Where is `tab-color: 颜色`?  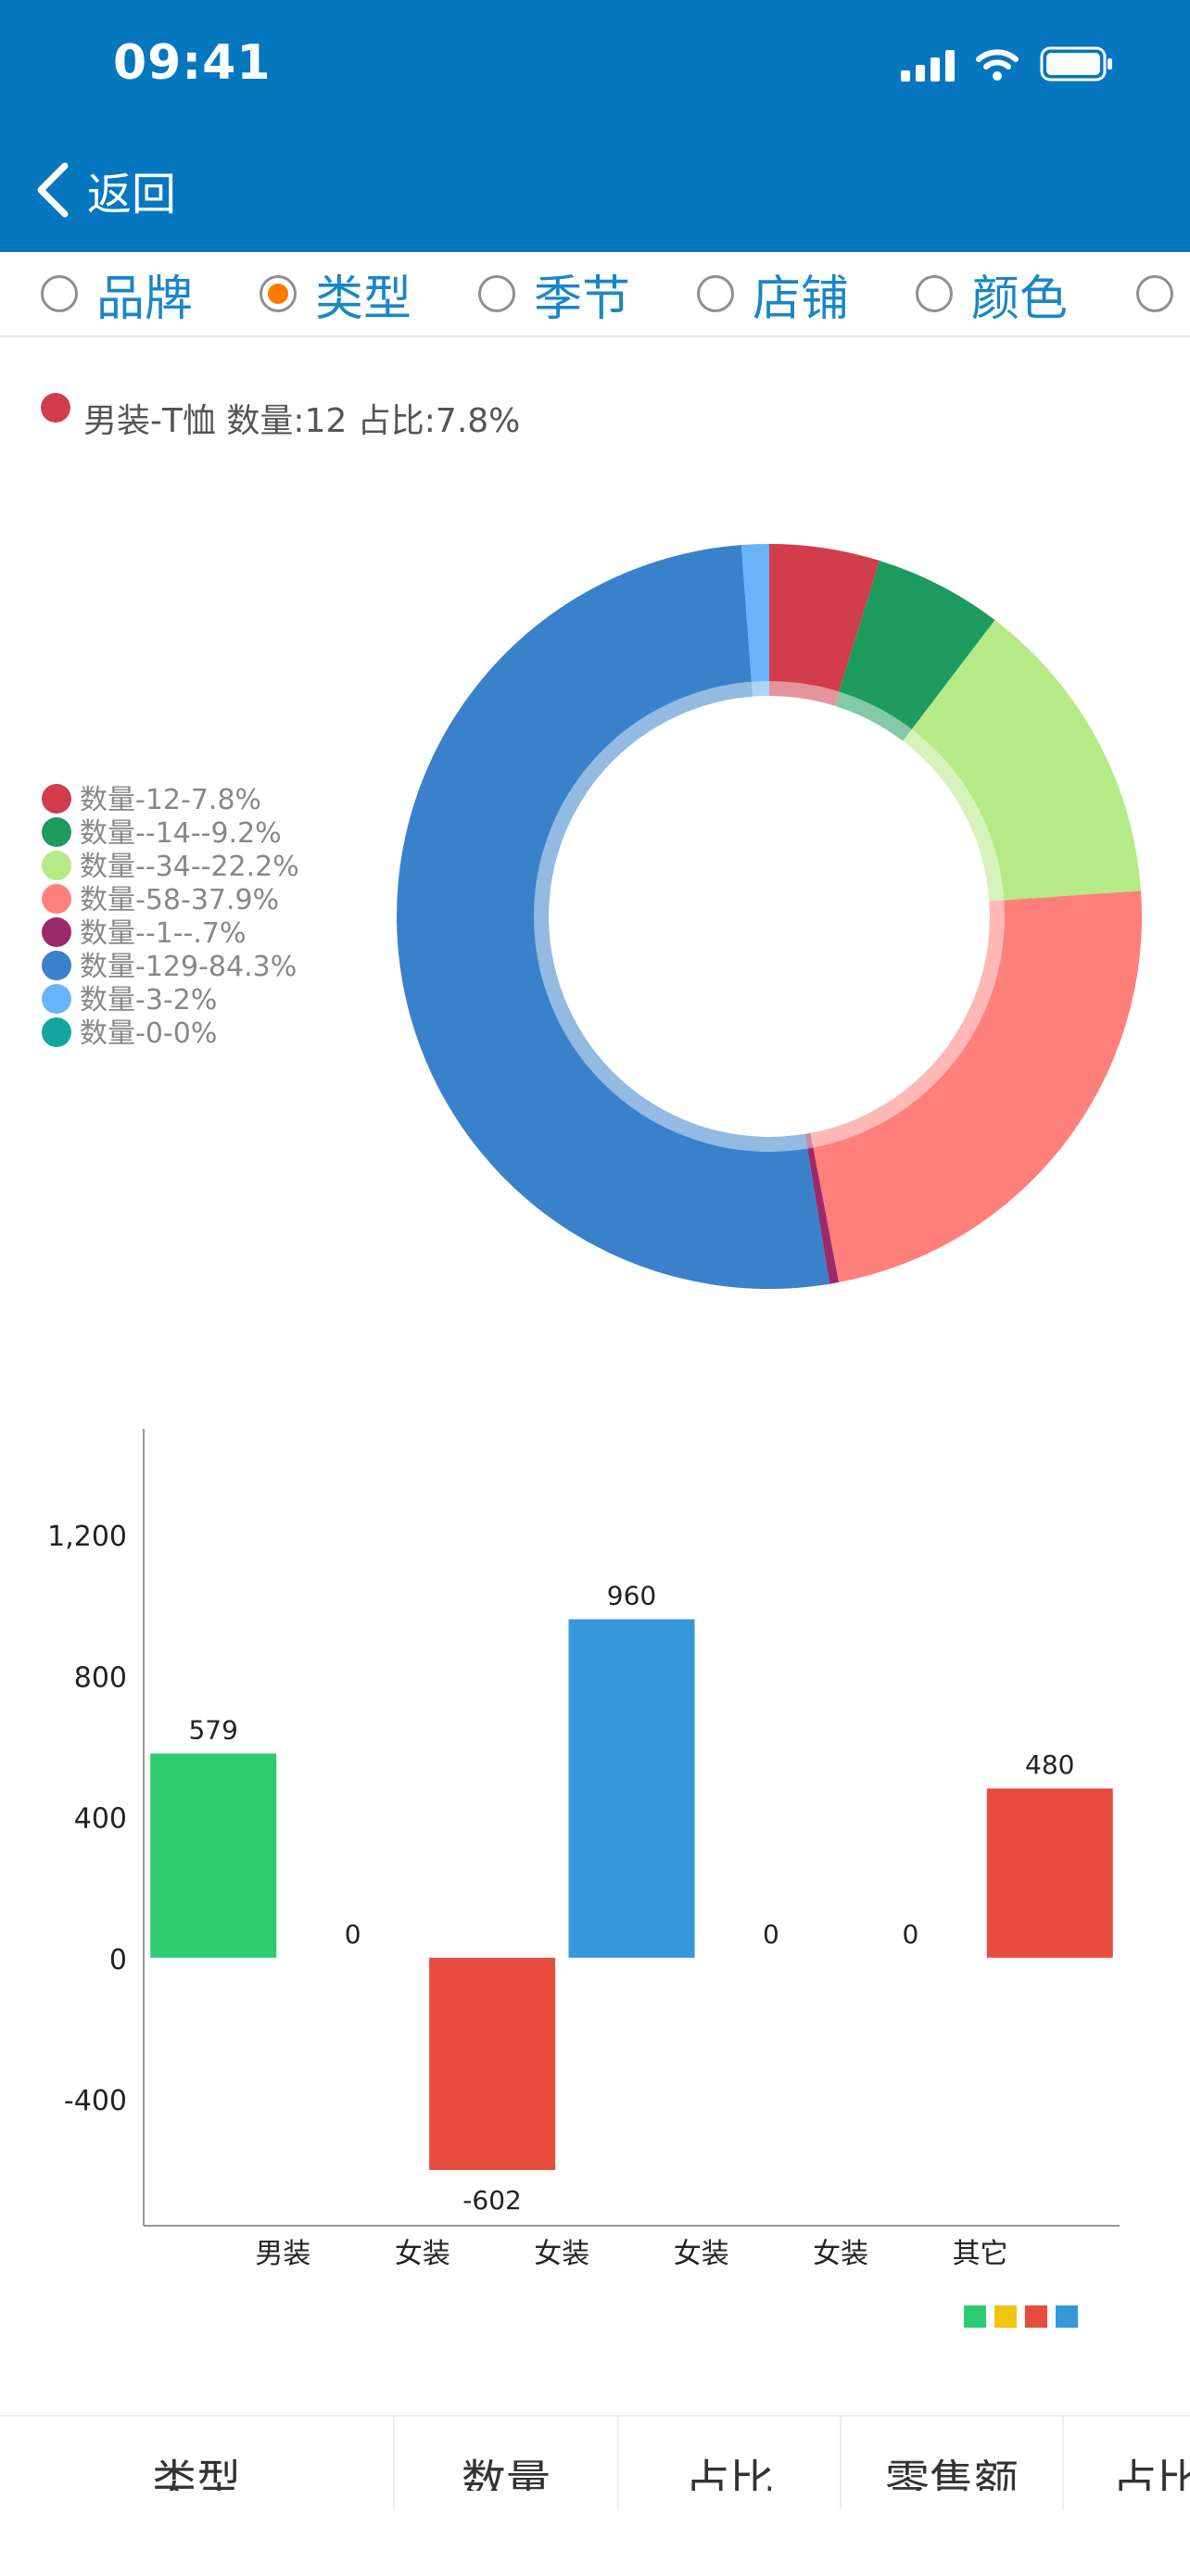
tab-color: 颜色 is located at coordinates (992, 293).